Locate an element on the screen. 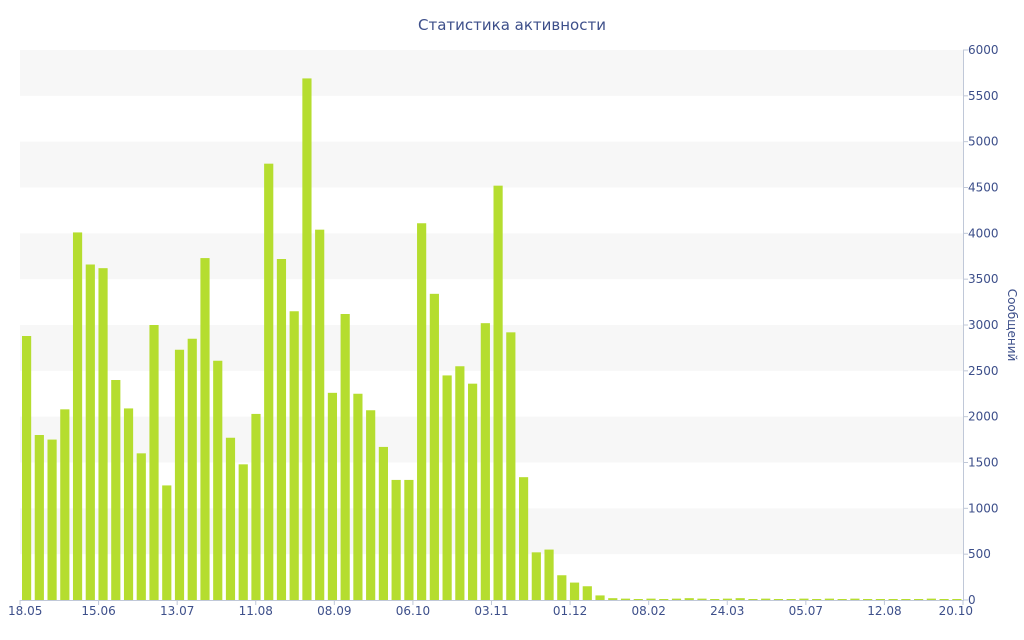 The height and width of the screenshot is (640, 1024). x-tick-label: 18.05 is located at coordinates (25, 611).